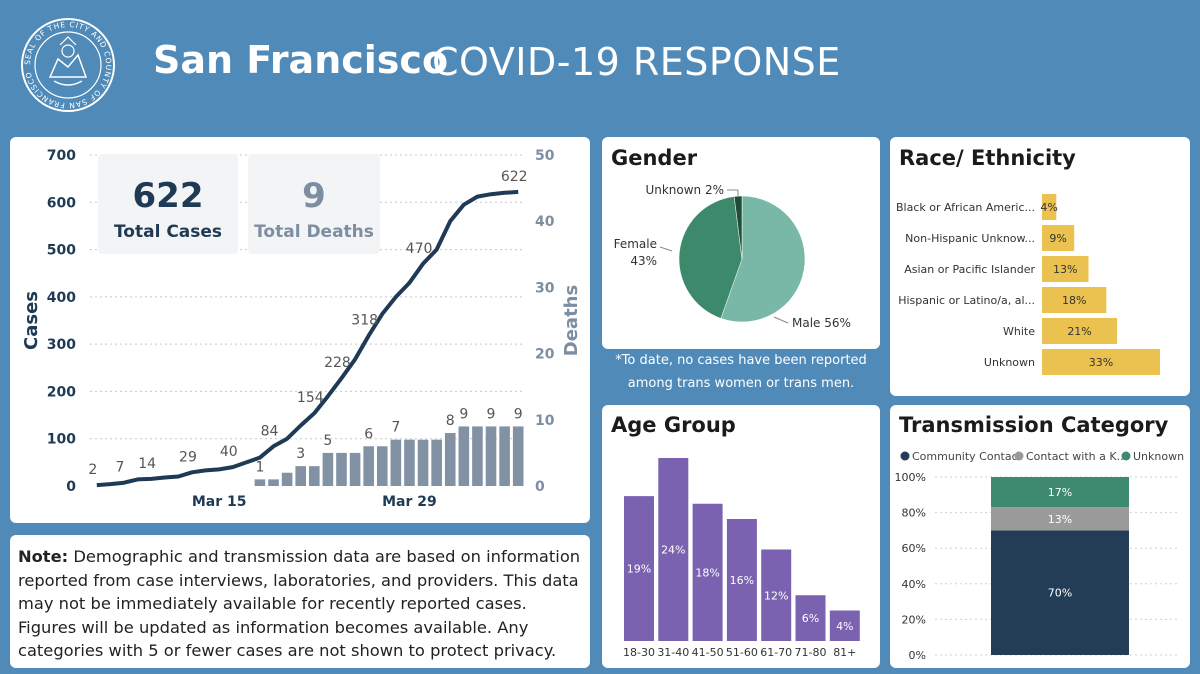 This screenshot has width=1200, height=674. Describe the element at coordinates (910, 477) in the screenshot. I see `y-tick-label: 100%` at that location.